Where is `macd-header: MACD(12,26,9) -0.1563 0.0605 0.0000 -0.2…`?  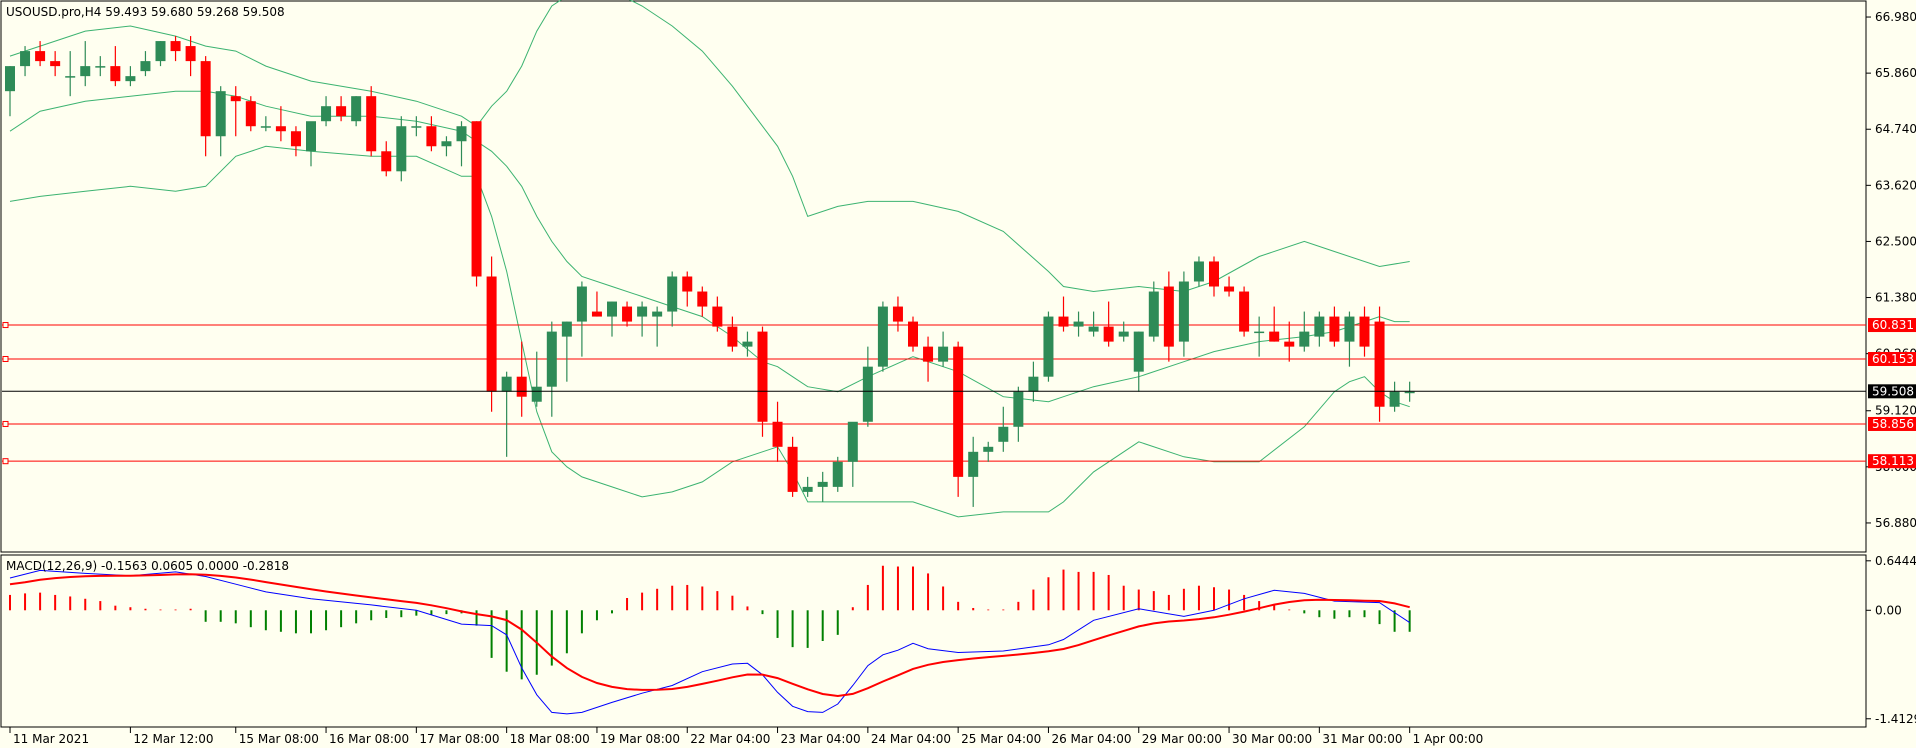
macd-header: MACD(12,26,9) -0.1563 0.0605 0.0000 -0.2… is located at coordinates (147, 566).